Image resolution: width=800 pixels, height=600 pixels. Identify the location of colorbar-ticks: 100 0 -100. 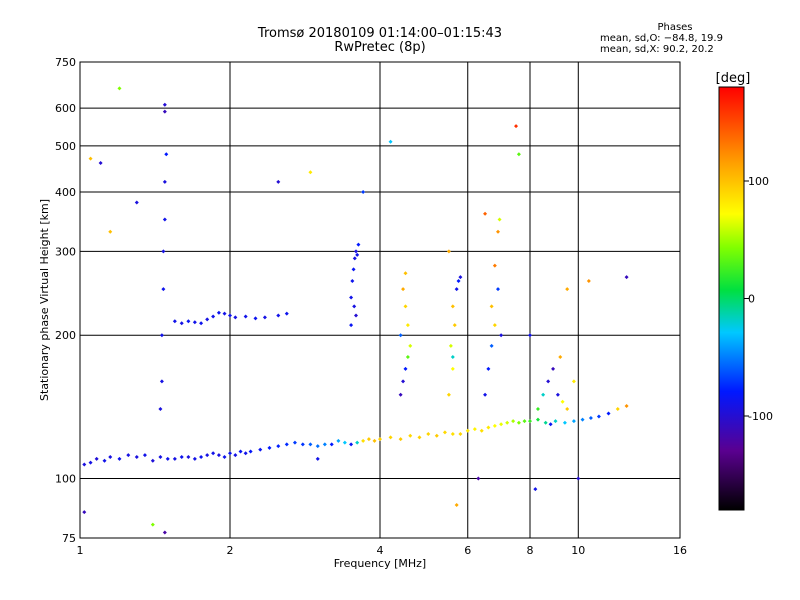
(758, 299).